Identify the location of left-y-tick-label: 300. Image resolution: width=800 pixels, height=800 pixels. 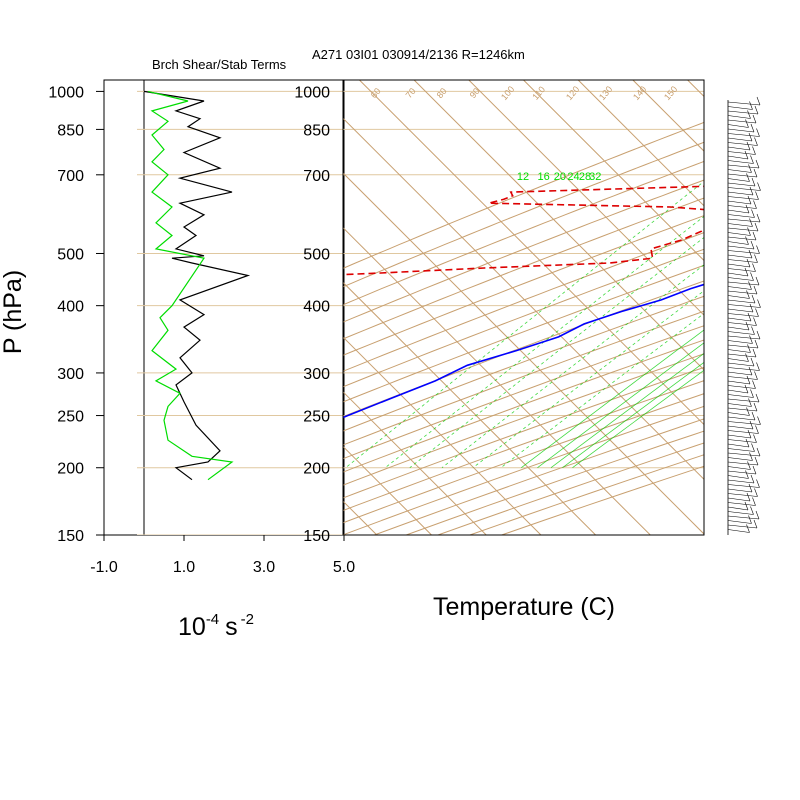
(70, 374).